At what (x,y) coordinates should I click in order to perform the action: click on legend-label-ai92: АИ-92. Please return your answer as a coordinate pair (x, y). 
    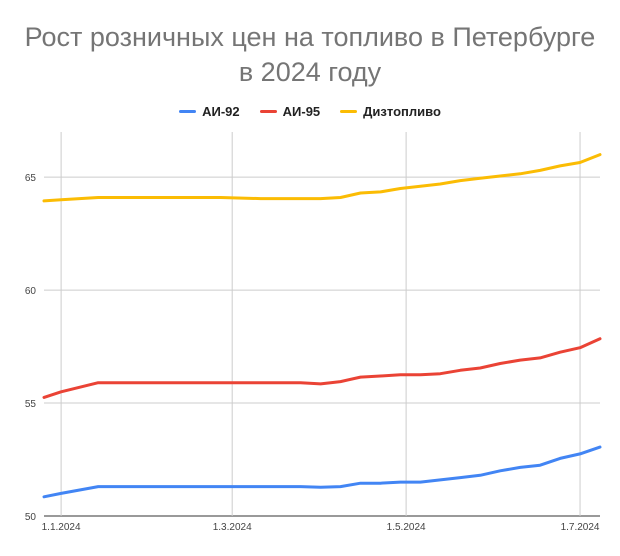
    Looking at the image, I should click on (221, 111).